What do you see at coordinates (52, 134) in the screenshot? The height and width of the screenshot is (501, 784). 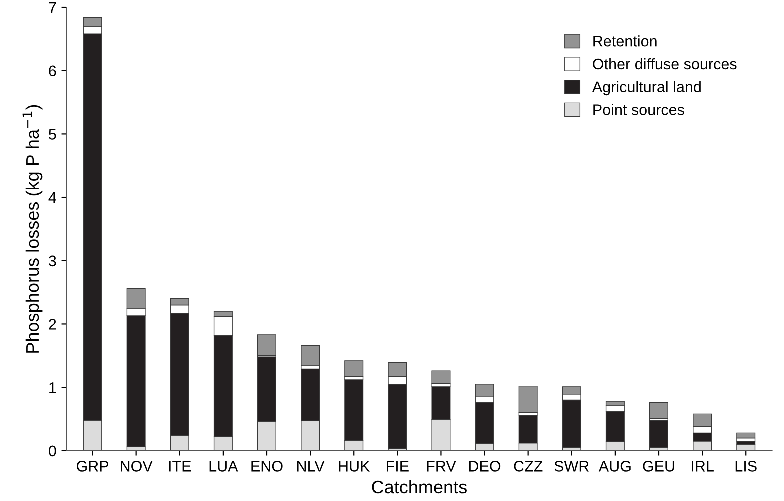 I see `y-tick-label: 5` at bounding box center [52, 134].